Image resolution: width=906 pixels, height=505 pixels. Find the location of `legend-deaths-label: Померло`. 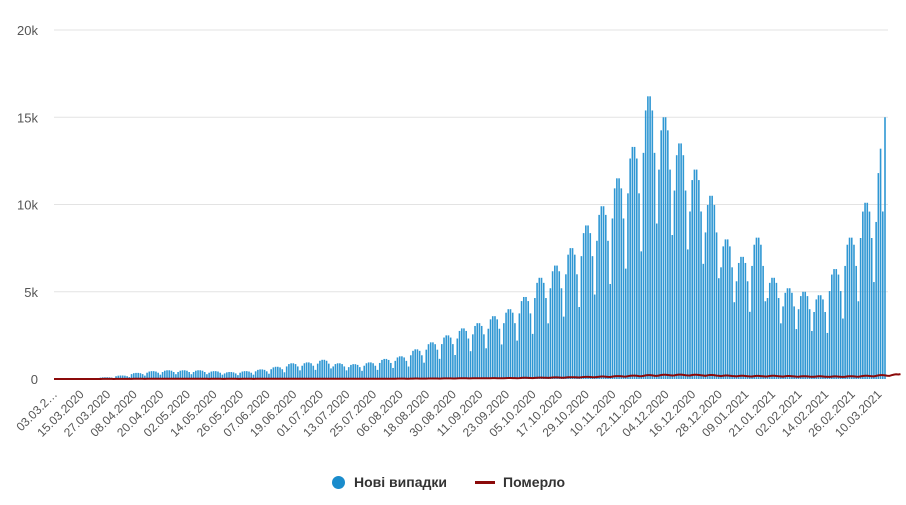

legend-deaths-label: Померло is located at coordinates (534, 482).